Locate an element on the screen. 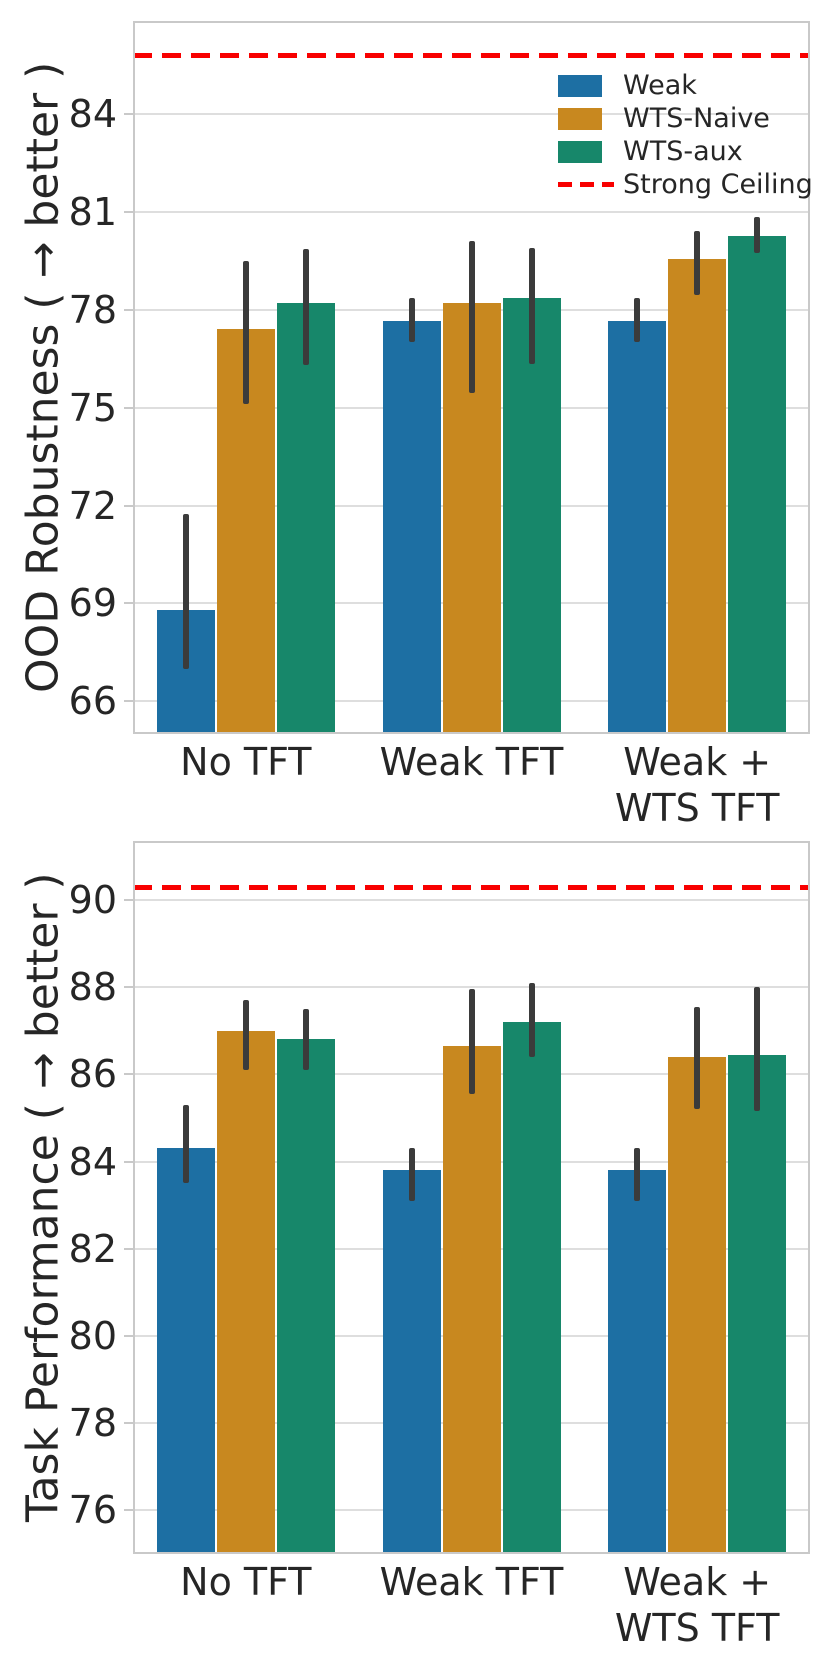  legend-item-strong-ceiling: Strong Ceiling is located at coordinates (685, 184).